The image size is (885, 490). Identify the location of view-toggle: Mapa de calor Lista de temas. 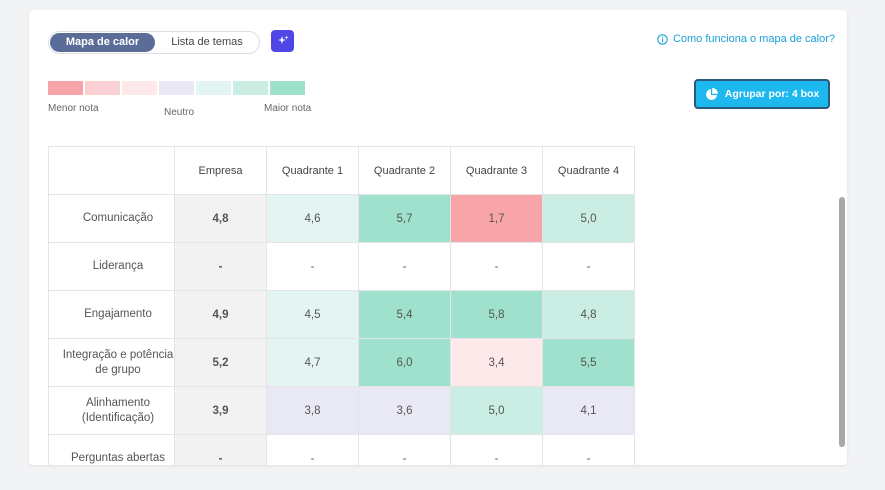
(154, 42).